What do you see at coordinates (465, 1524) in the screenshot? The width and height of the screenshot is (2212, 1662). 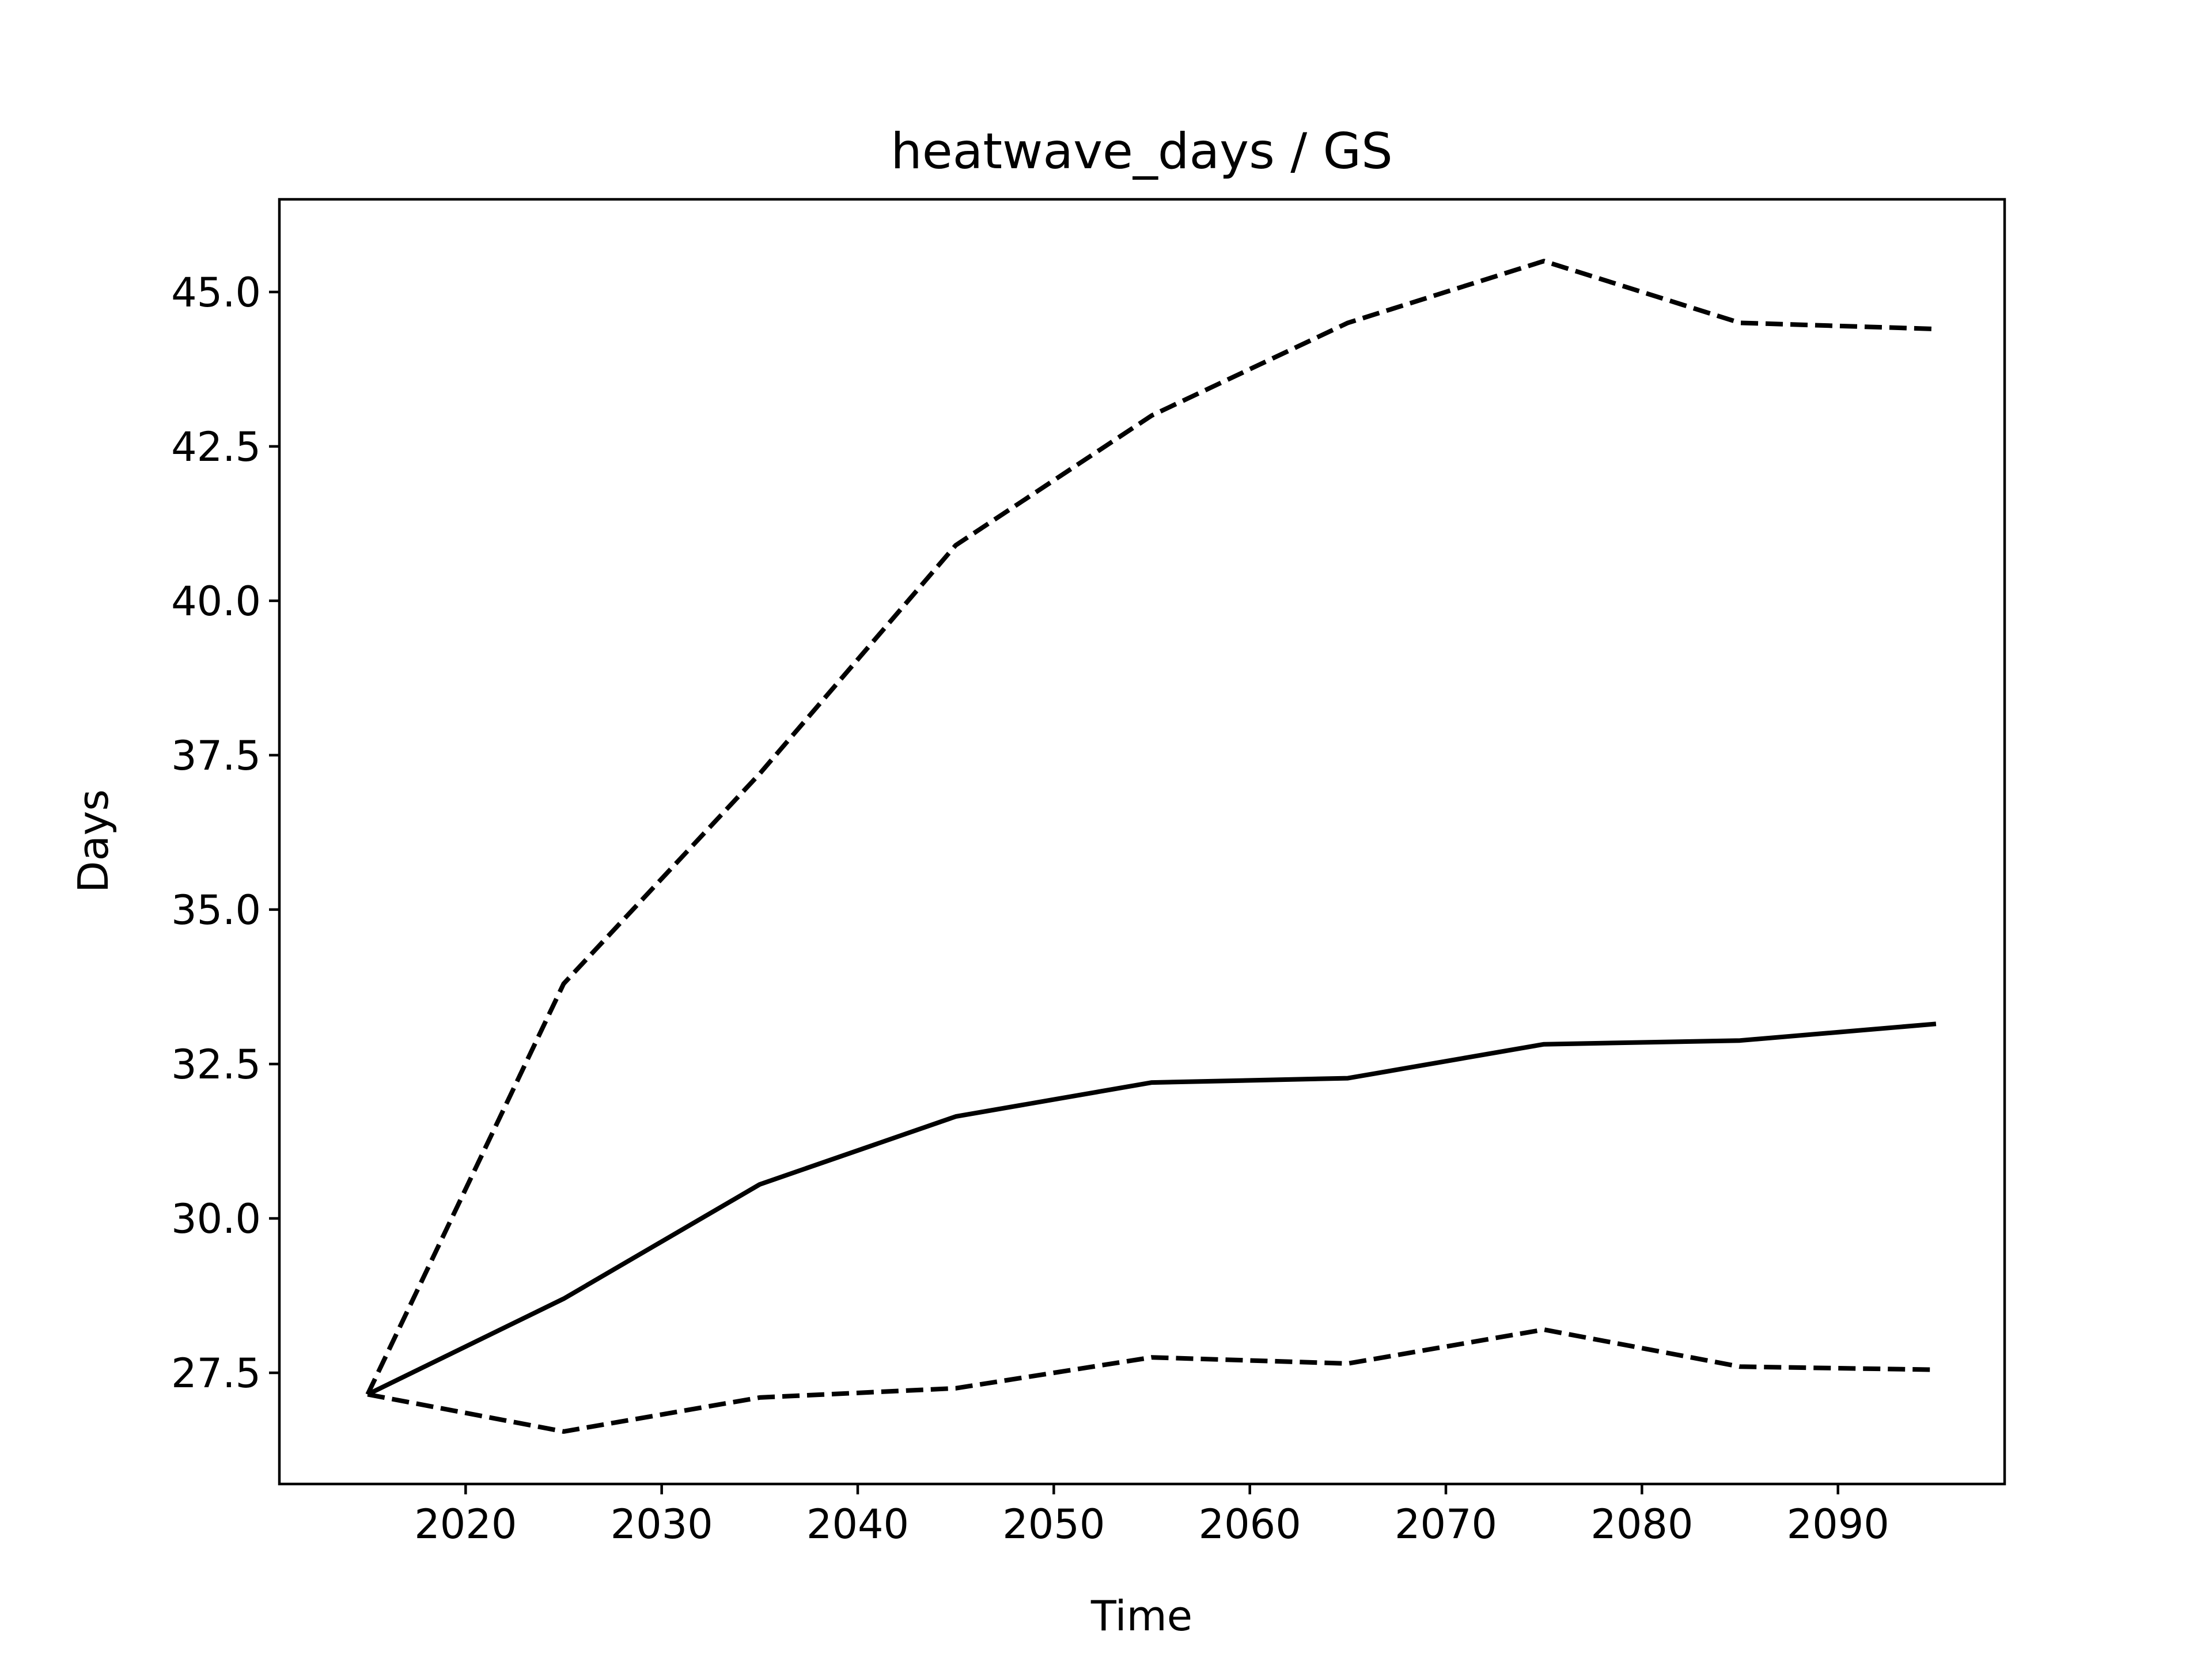 I see `x-tick-label: 2020` at bounding box center [465, 1524].